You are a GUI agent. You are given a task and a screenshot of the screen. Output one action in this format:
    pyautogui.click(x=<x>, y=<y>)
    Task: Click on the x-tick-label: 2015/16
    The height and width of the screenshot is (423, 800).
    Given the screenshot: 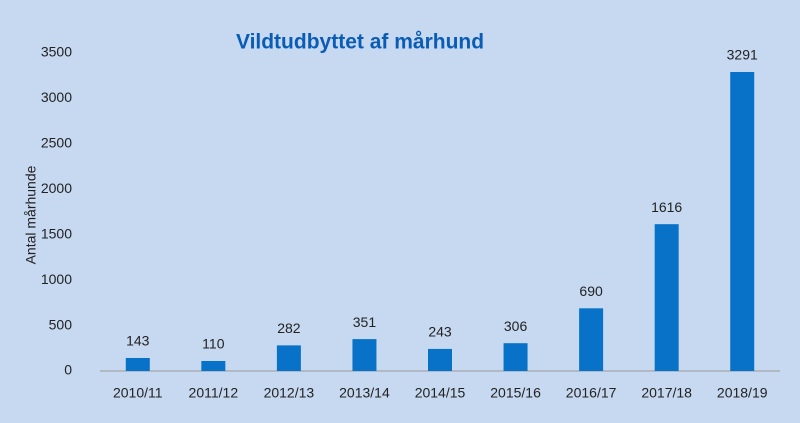 What is the action you would take?
    pyautogui.click(x=515, y=393)
    